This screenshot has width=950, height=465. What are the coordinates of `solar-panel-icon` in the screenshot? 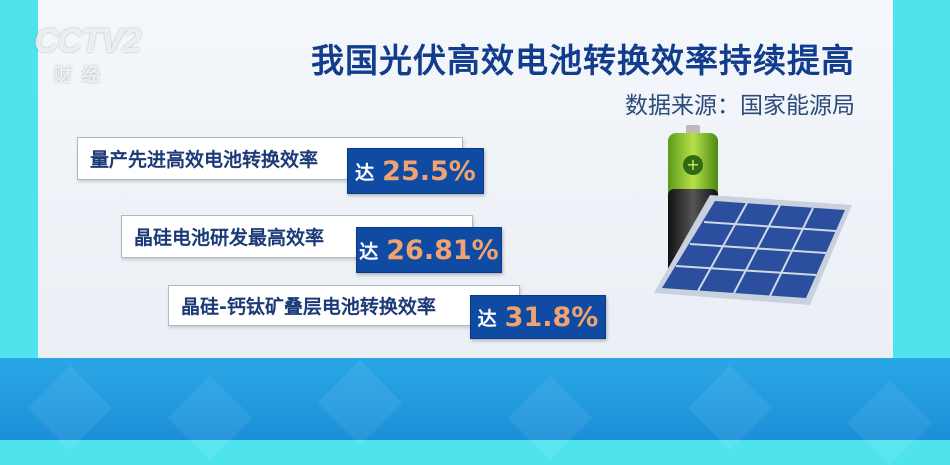 It's located at (753, 250).